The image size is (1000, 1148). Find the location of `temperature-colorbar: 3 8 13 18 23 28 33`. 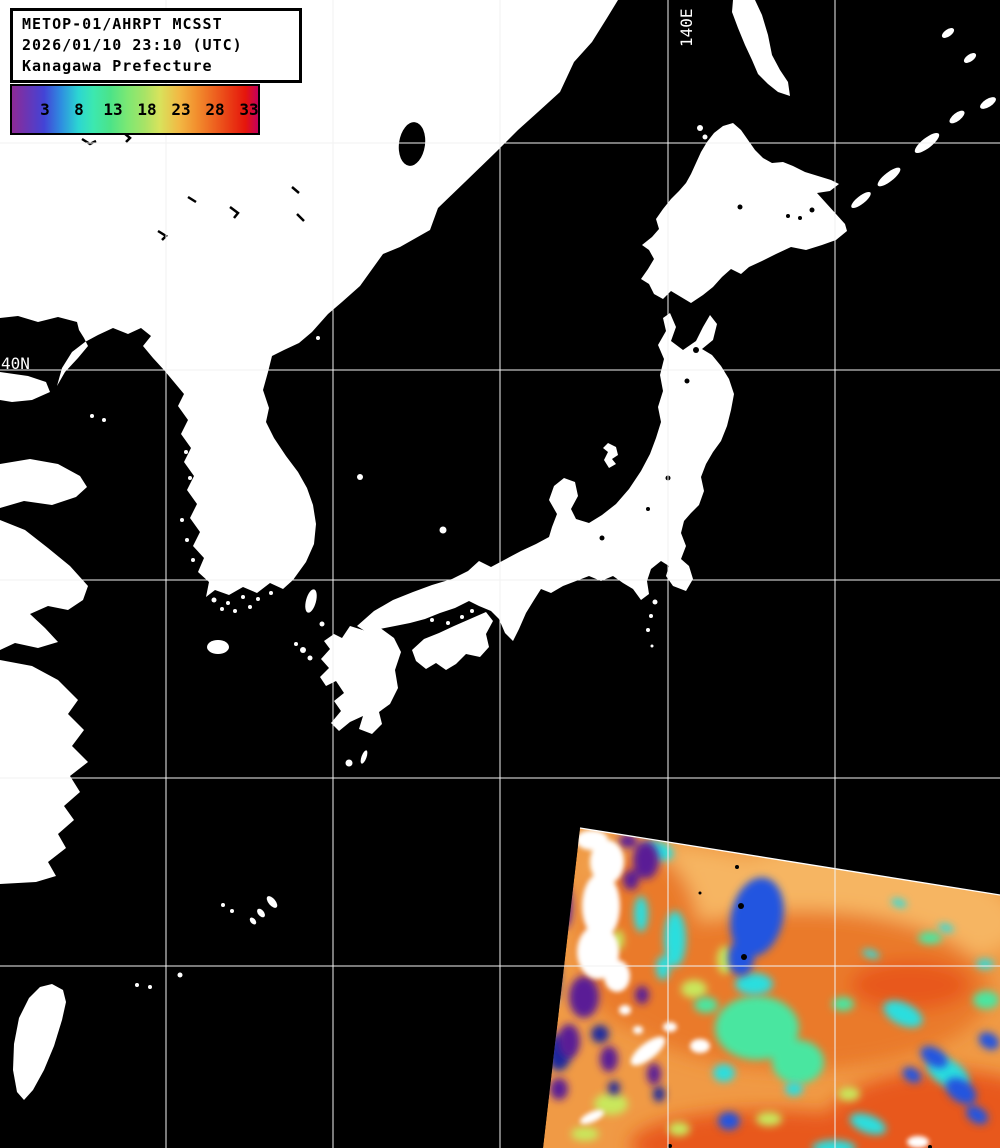

temperature-colorbar: 3 8 13 18 23 28 33 is located at coordinates (135, 109).